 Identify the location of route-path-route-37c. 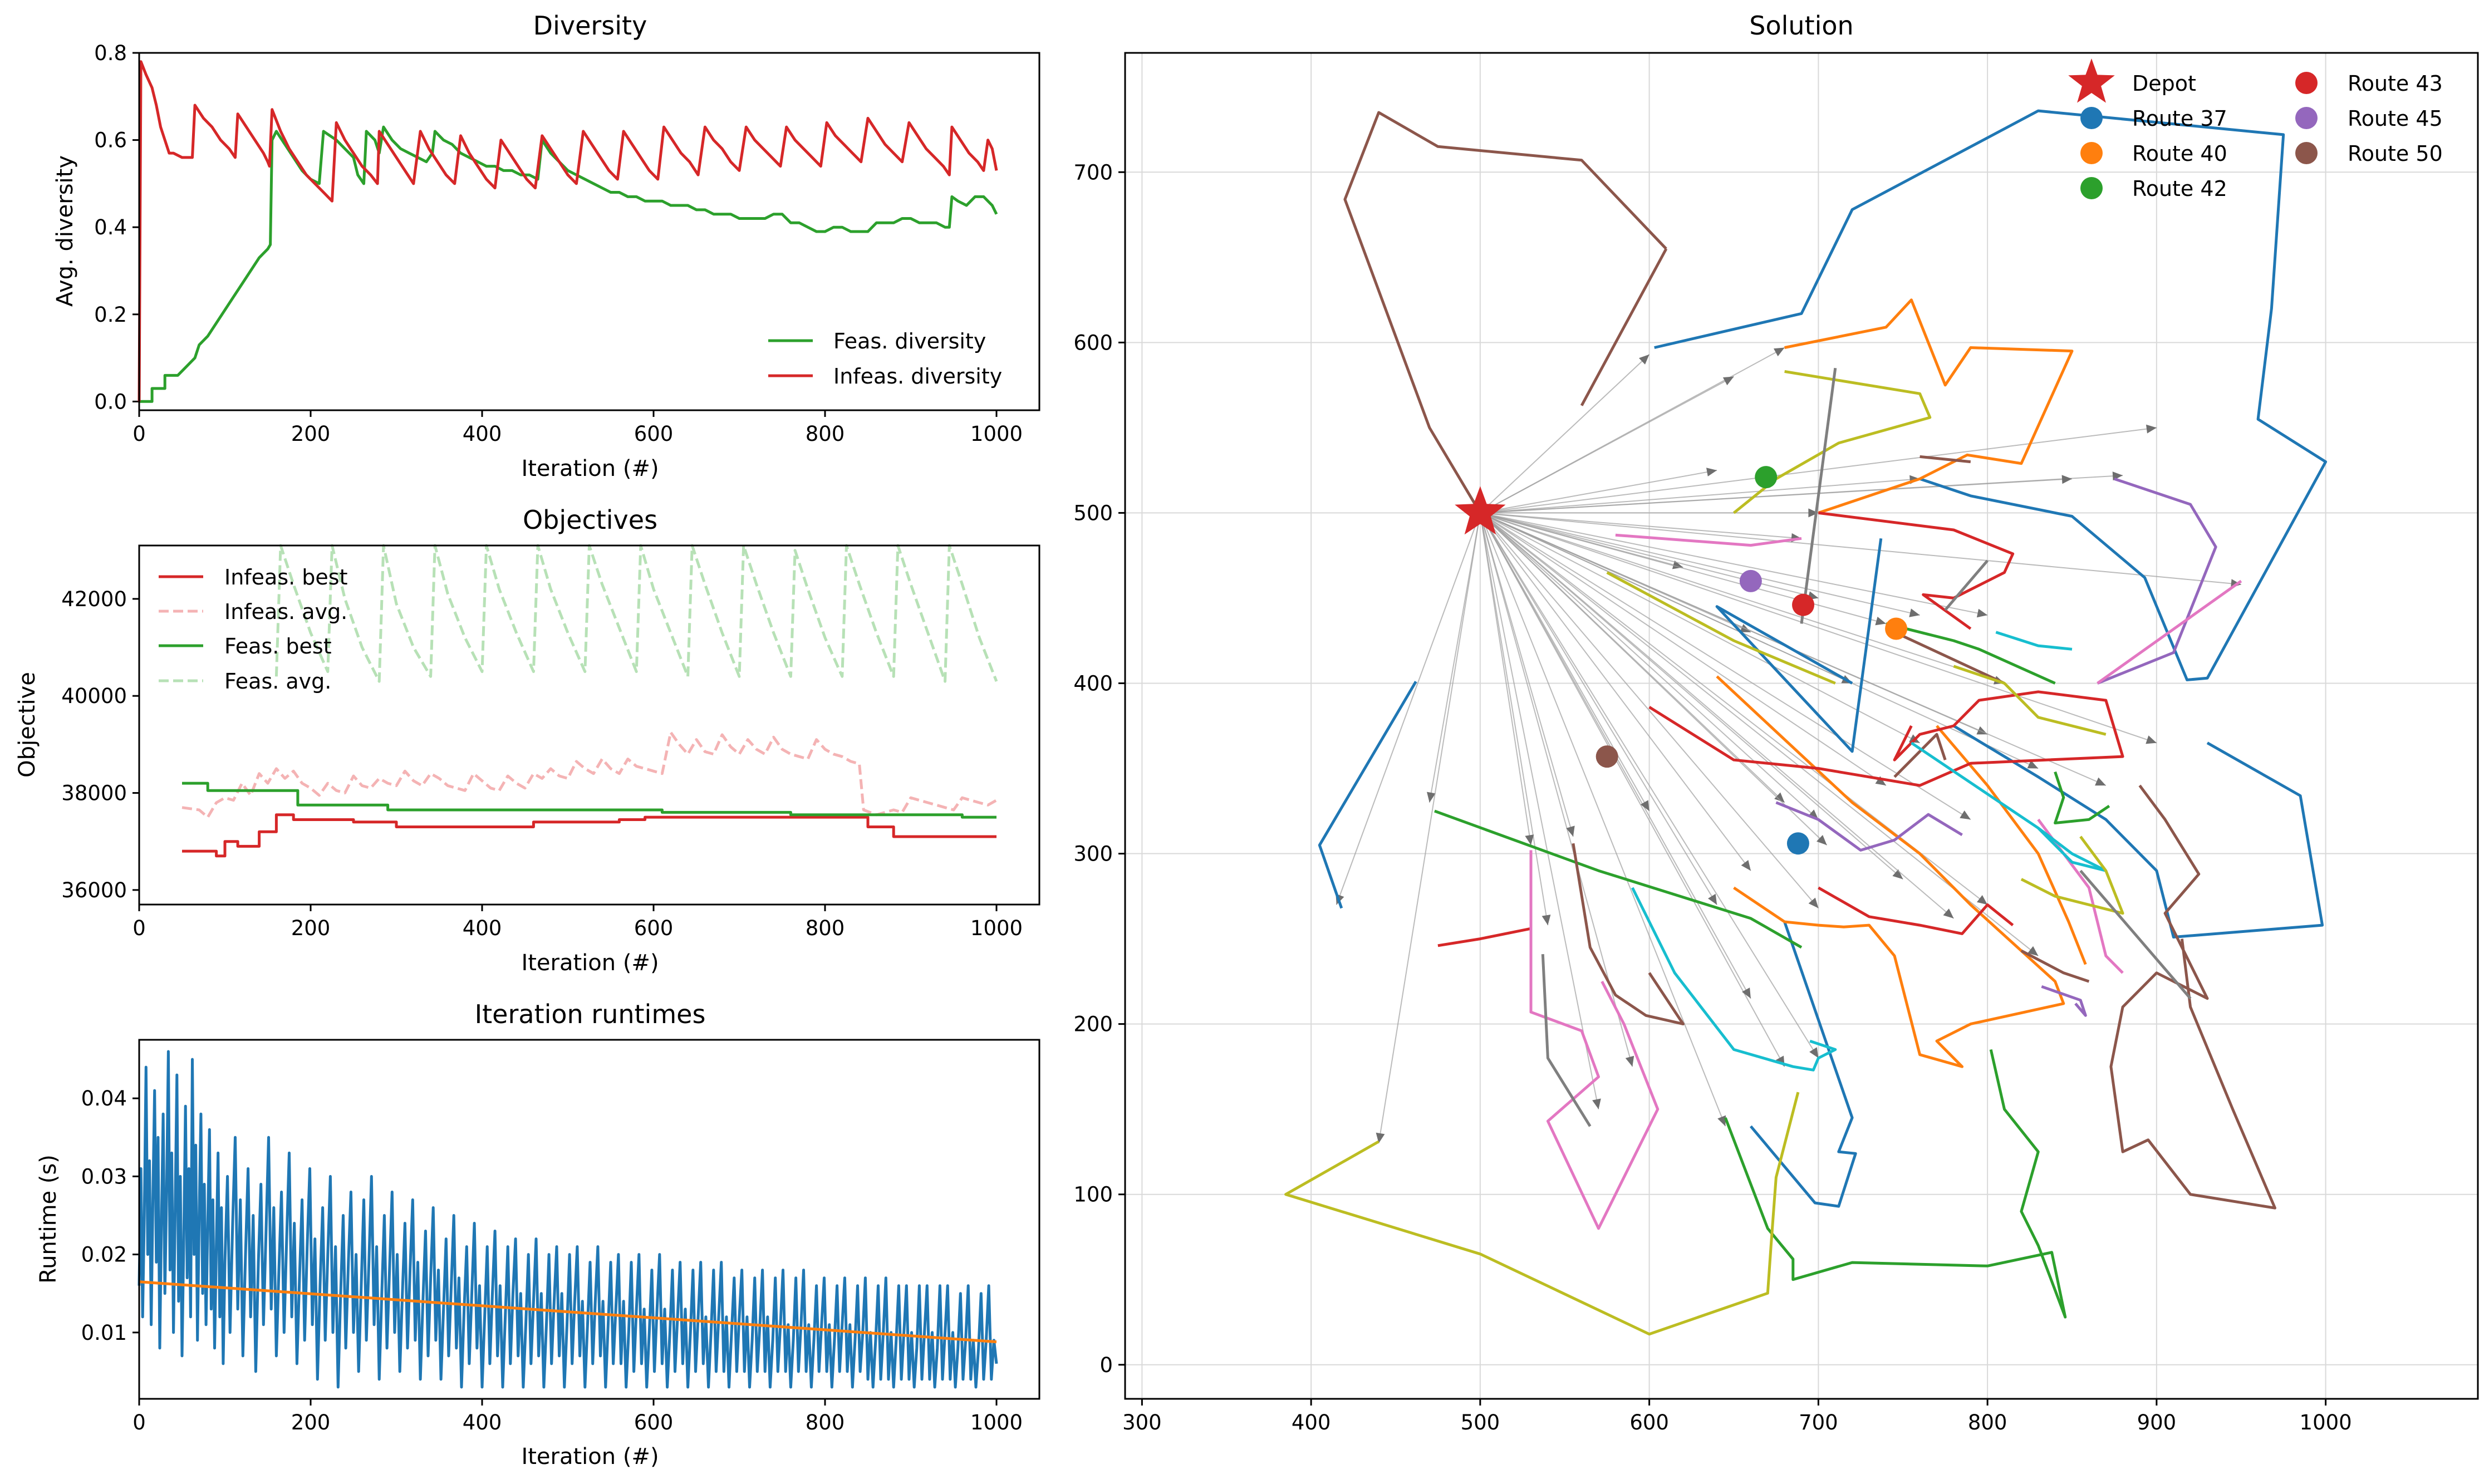
(2138, 831).